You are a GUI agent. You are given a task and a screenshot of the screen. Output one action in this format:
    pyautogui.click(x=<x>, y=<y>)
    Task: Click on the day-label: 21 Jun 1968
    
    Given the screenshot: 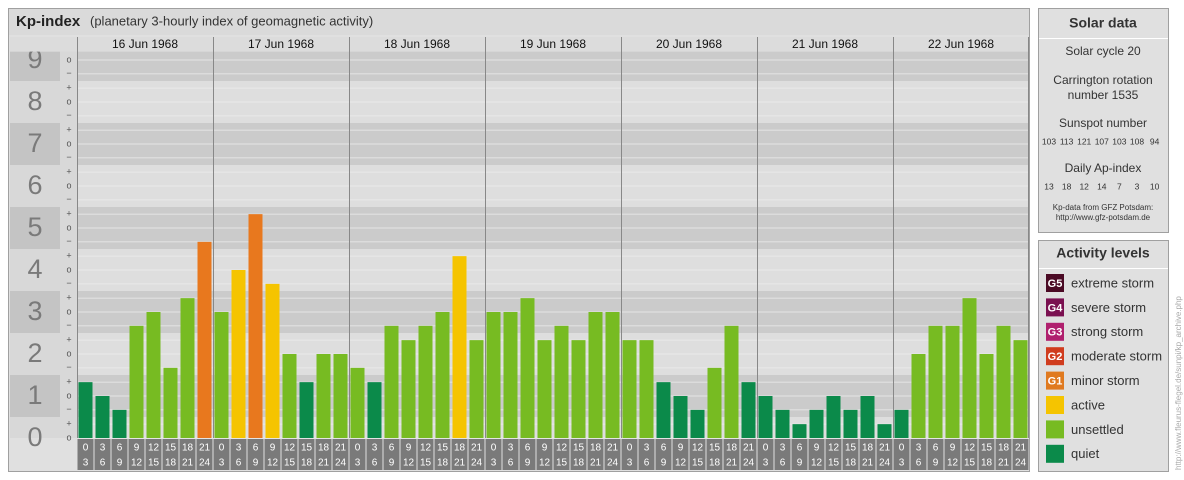 What is the action you would take?
    pyautogui.click(x=825, y=44)
    